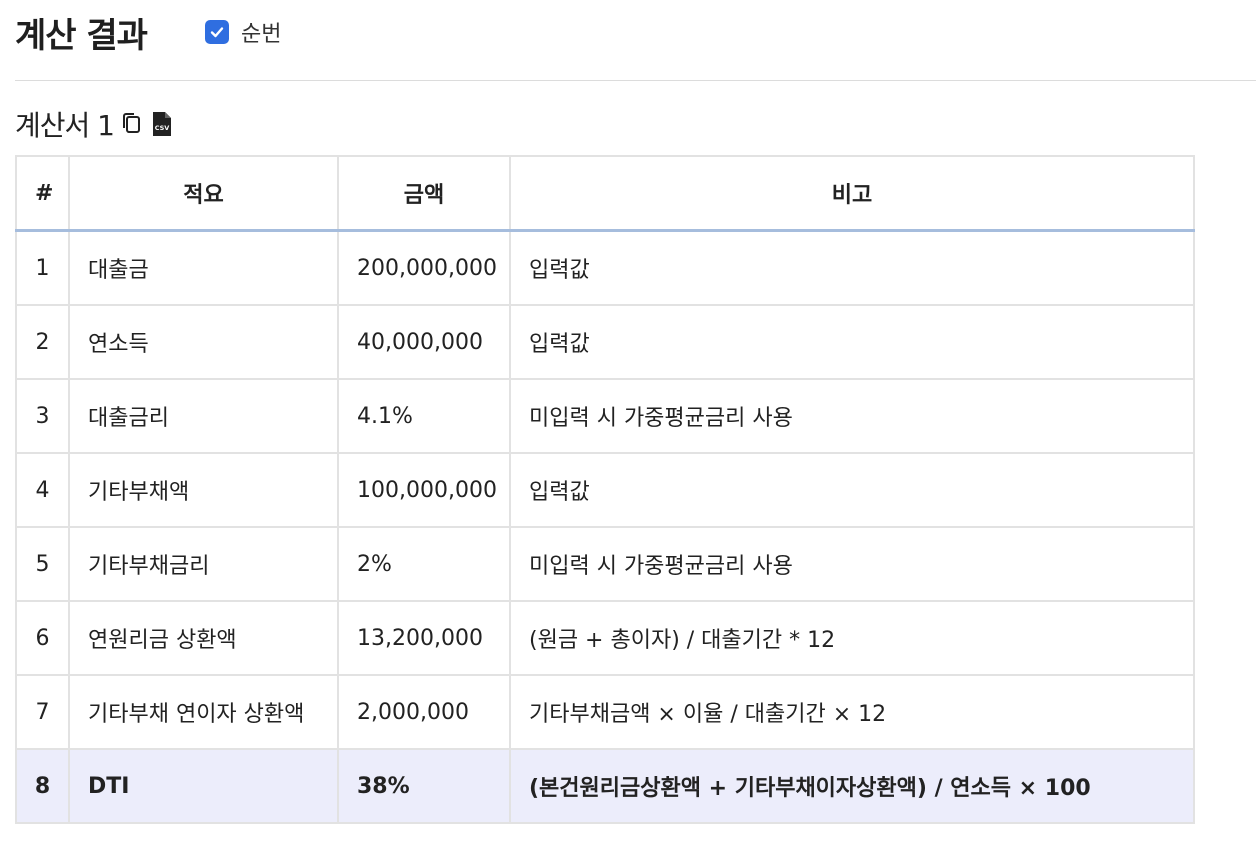 The height and width of the screenshot is (854, 1256). I want to click on page-title: 계산 결과, so click(81, 36).